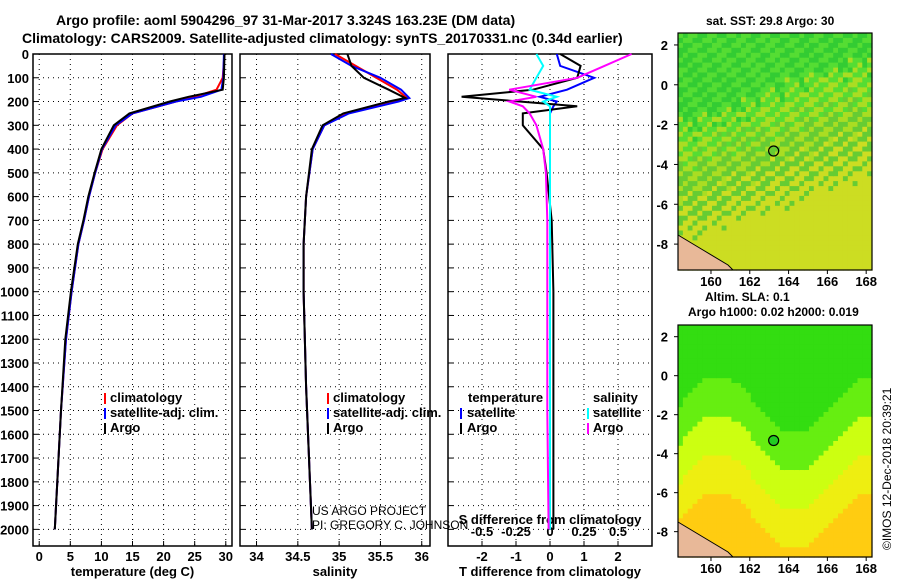 This screenshot has width=900, height=580. What do you see at coordinates (662, 204) in the screenshot?
I see `y-tick-label: -6` at bounding box center [662, 204].